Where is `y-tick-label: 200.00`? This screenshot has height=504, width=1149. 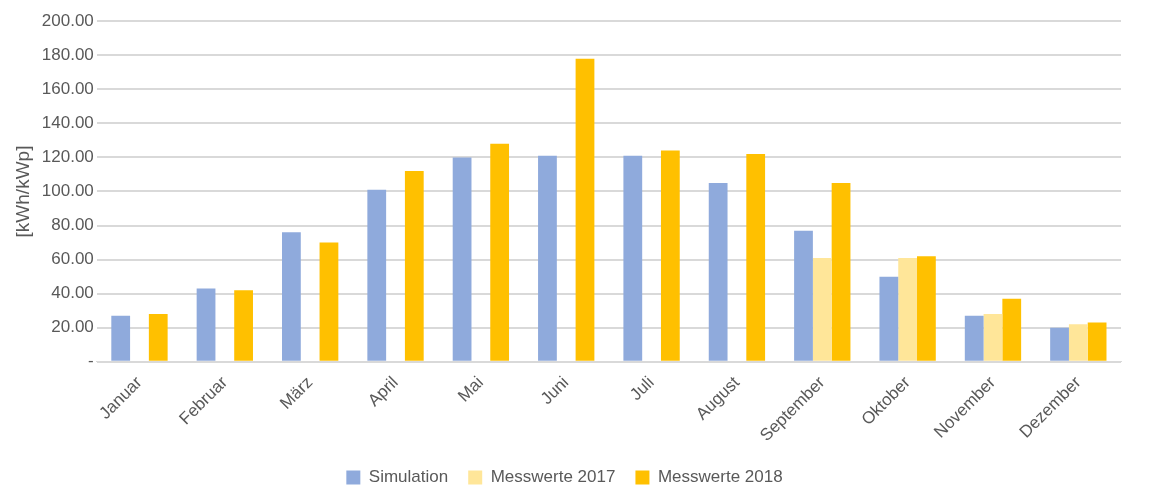 y-tick-label: 200.00 is located at coordinates (67, 20).